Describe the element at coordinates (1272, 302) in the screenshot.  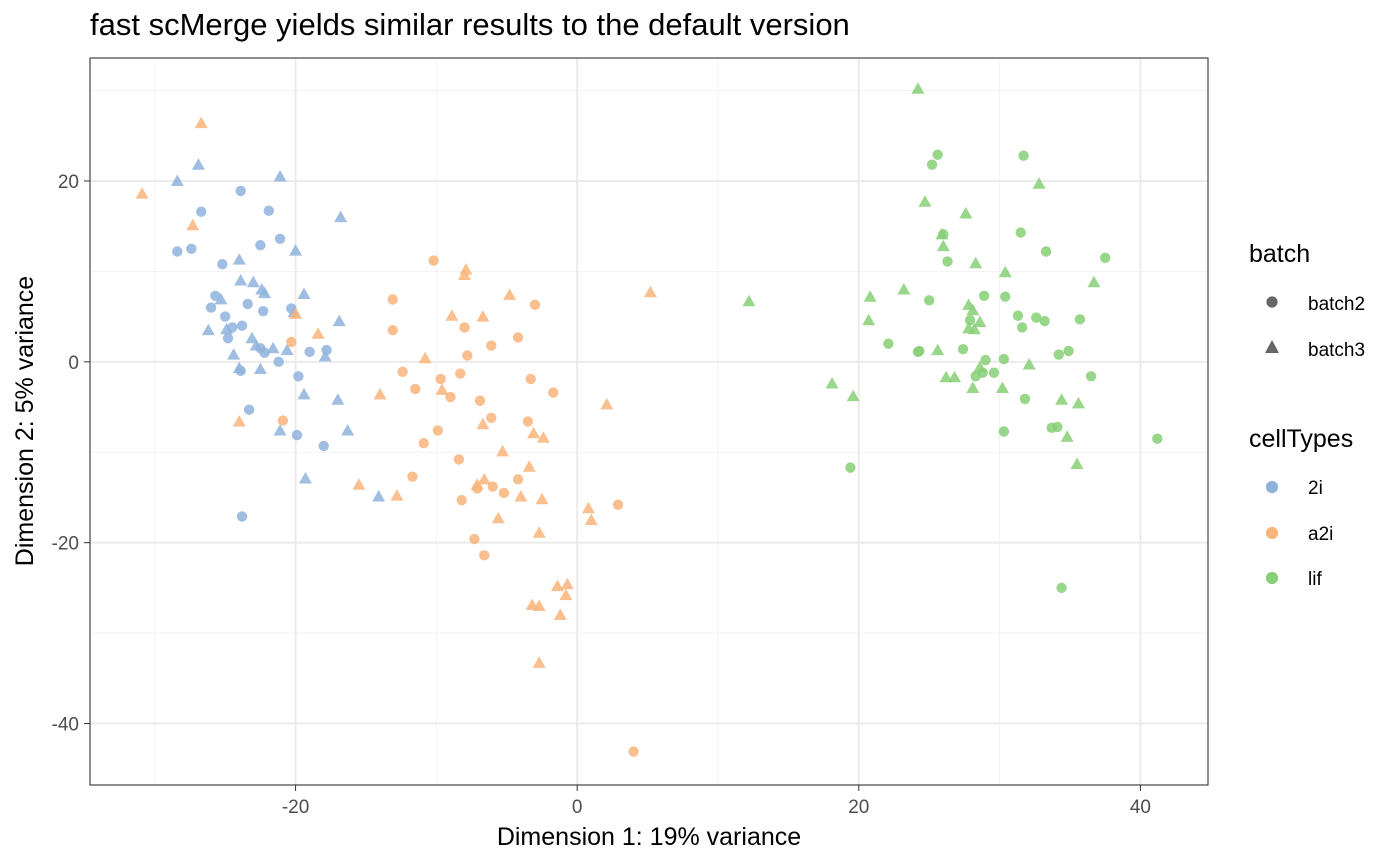
I see `legend-circle-icon` at that location.